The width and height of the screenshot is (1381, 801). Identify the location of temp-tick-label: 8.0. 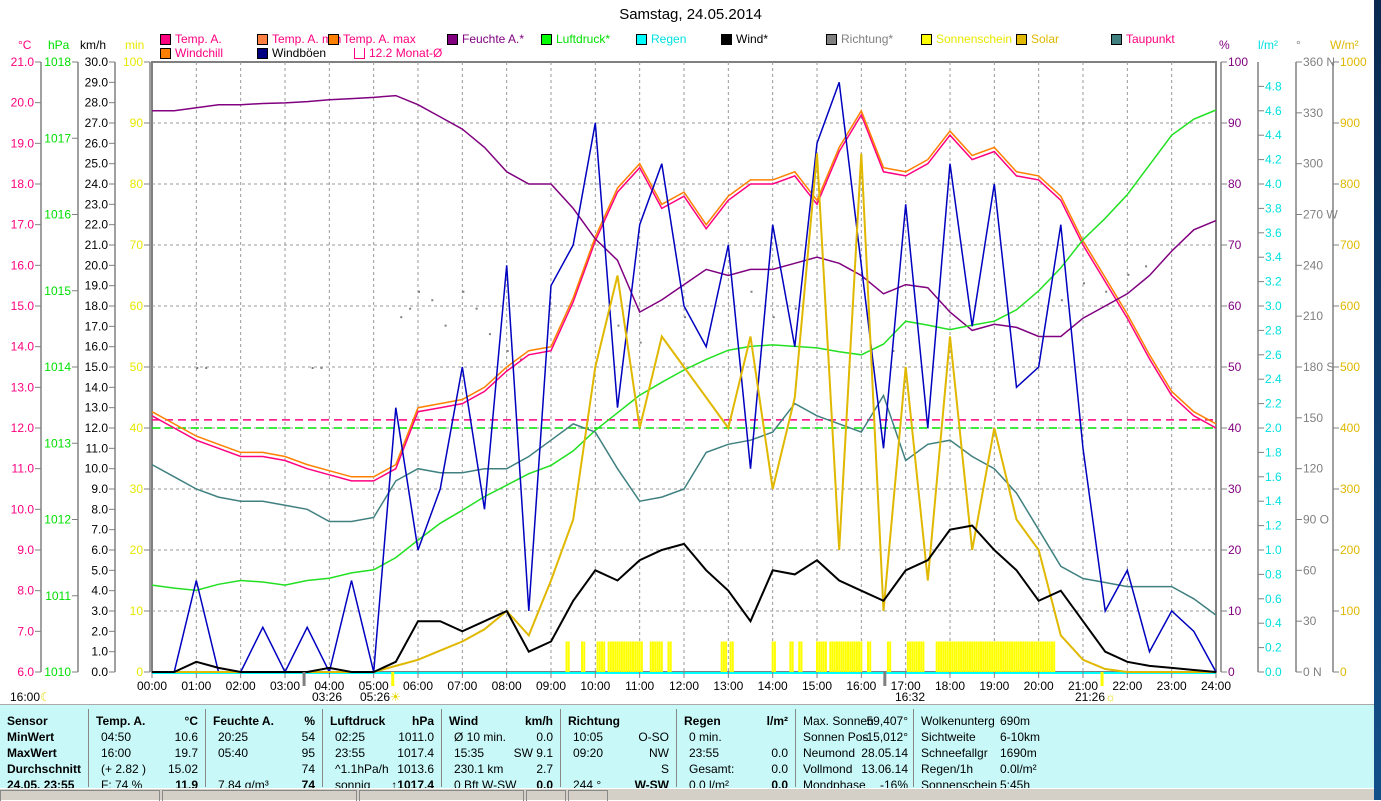
(25, 591).